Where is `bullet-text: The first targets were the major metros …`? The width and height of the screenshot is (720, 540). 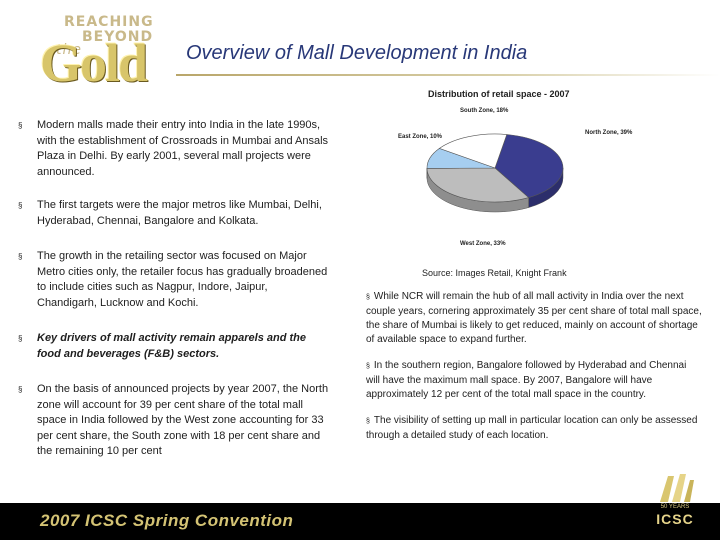 bullet-text: The first targets were the major metros … is located at coordinates (179, 213).